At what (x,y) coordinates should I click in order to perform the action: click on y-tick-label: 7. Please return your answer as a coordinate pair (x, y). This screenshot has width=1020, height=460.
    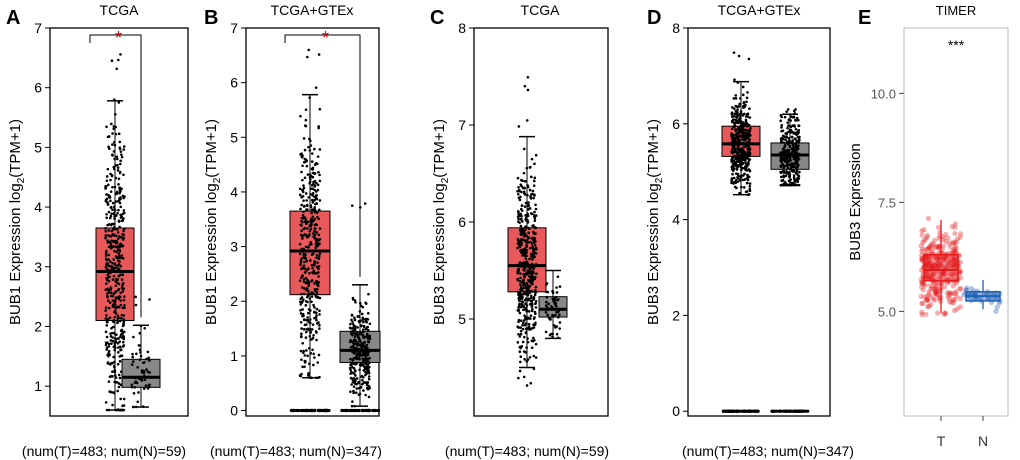
    Looking at the image, I should click on (234, 28).